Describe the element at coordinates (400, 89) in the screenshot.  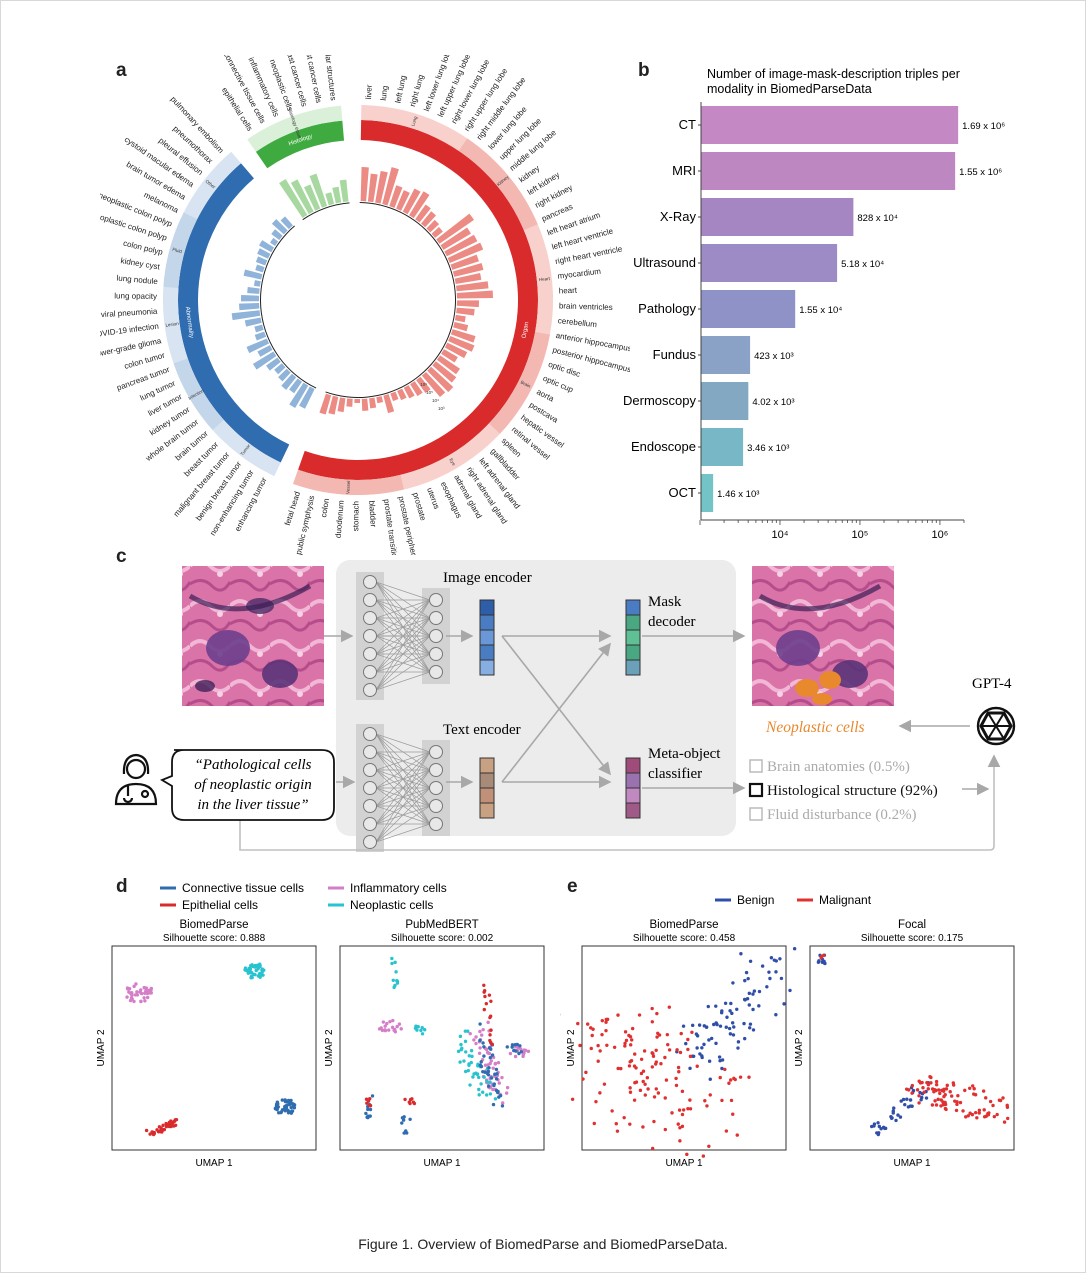
I see `structure-label: left lung` at that location.